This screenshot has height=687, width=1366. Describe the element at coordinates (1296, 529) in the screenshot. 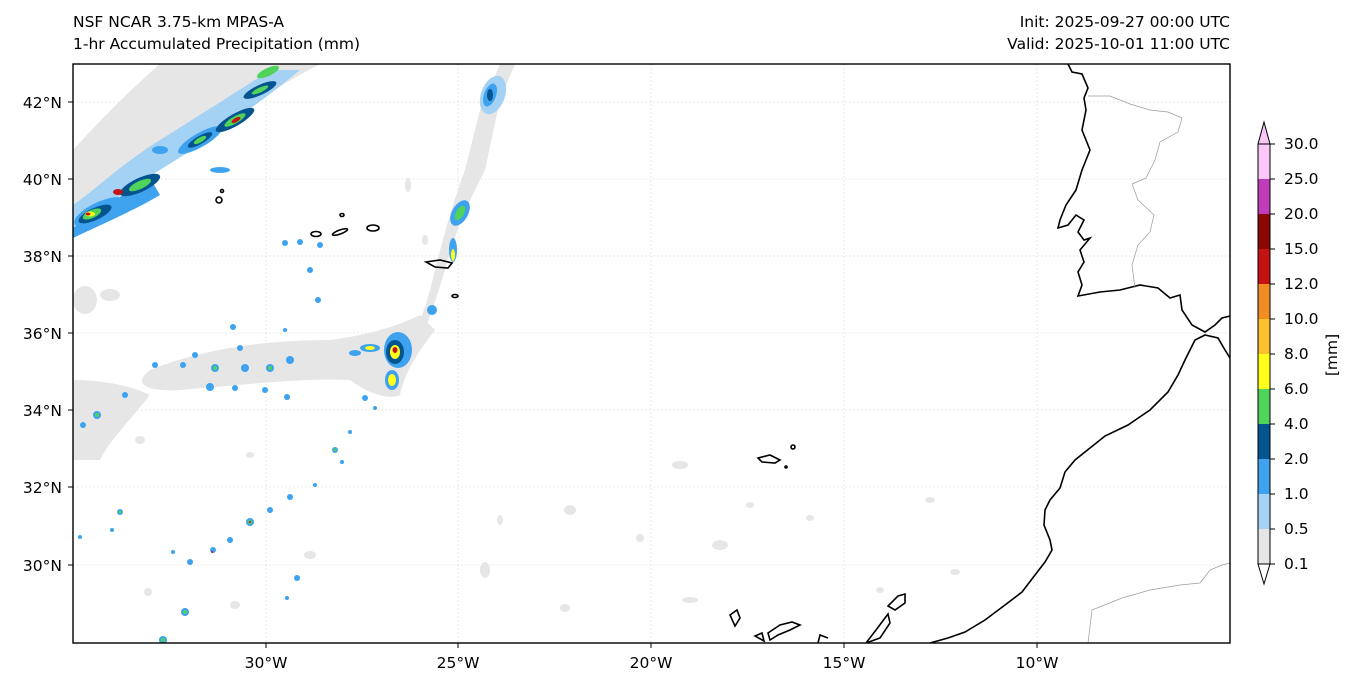

I see `colorbar-tick-label: 0.5` at that location.